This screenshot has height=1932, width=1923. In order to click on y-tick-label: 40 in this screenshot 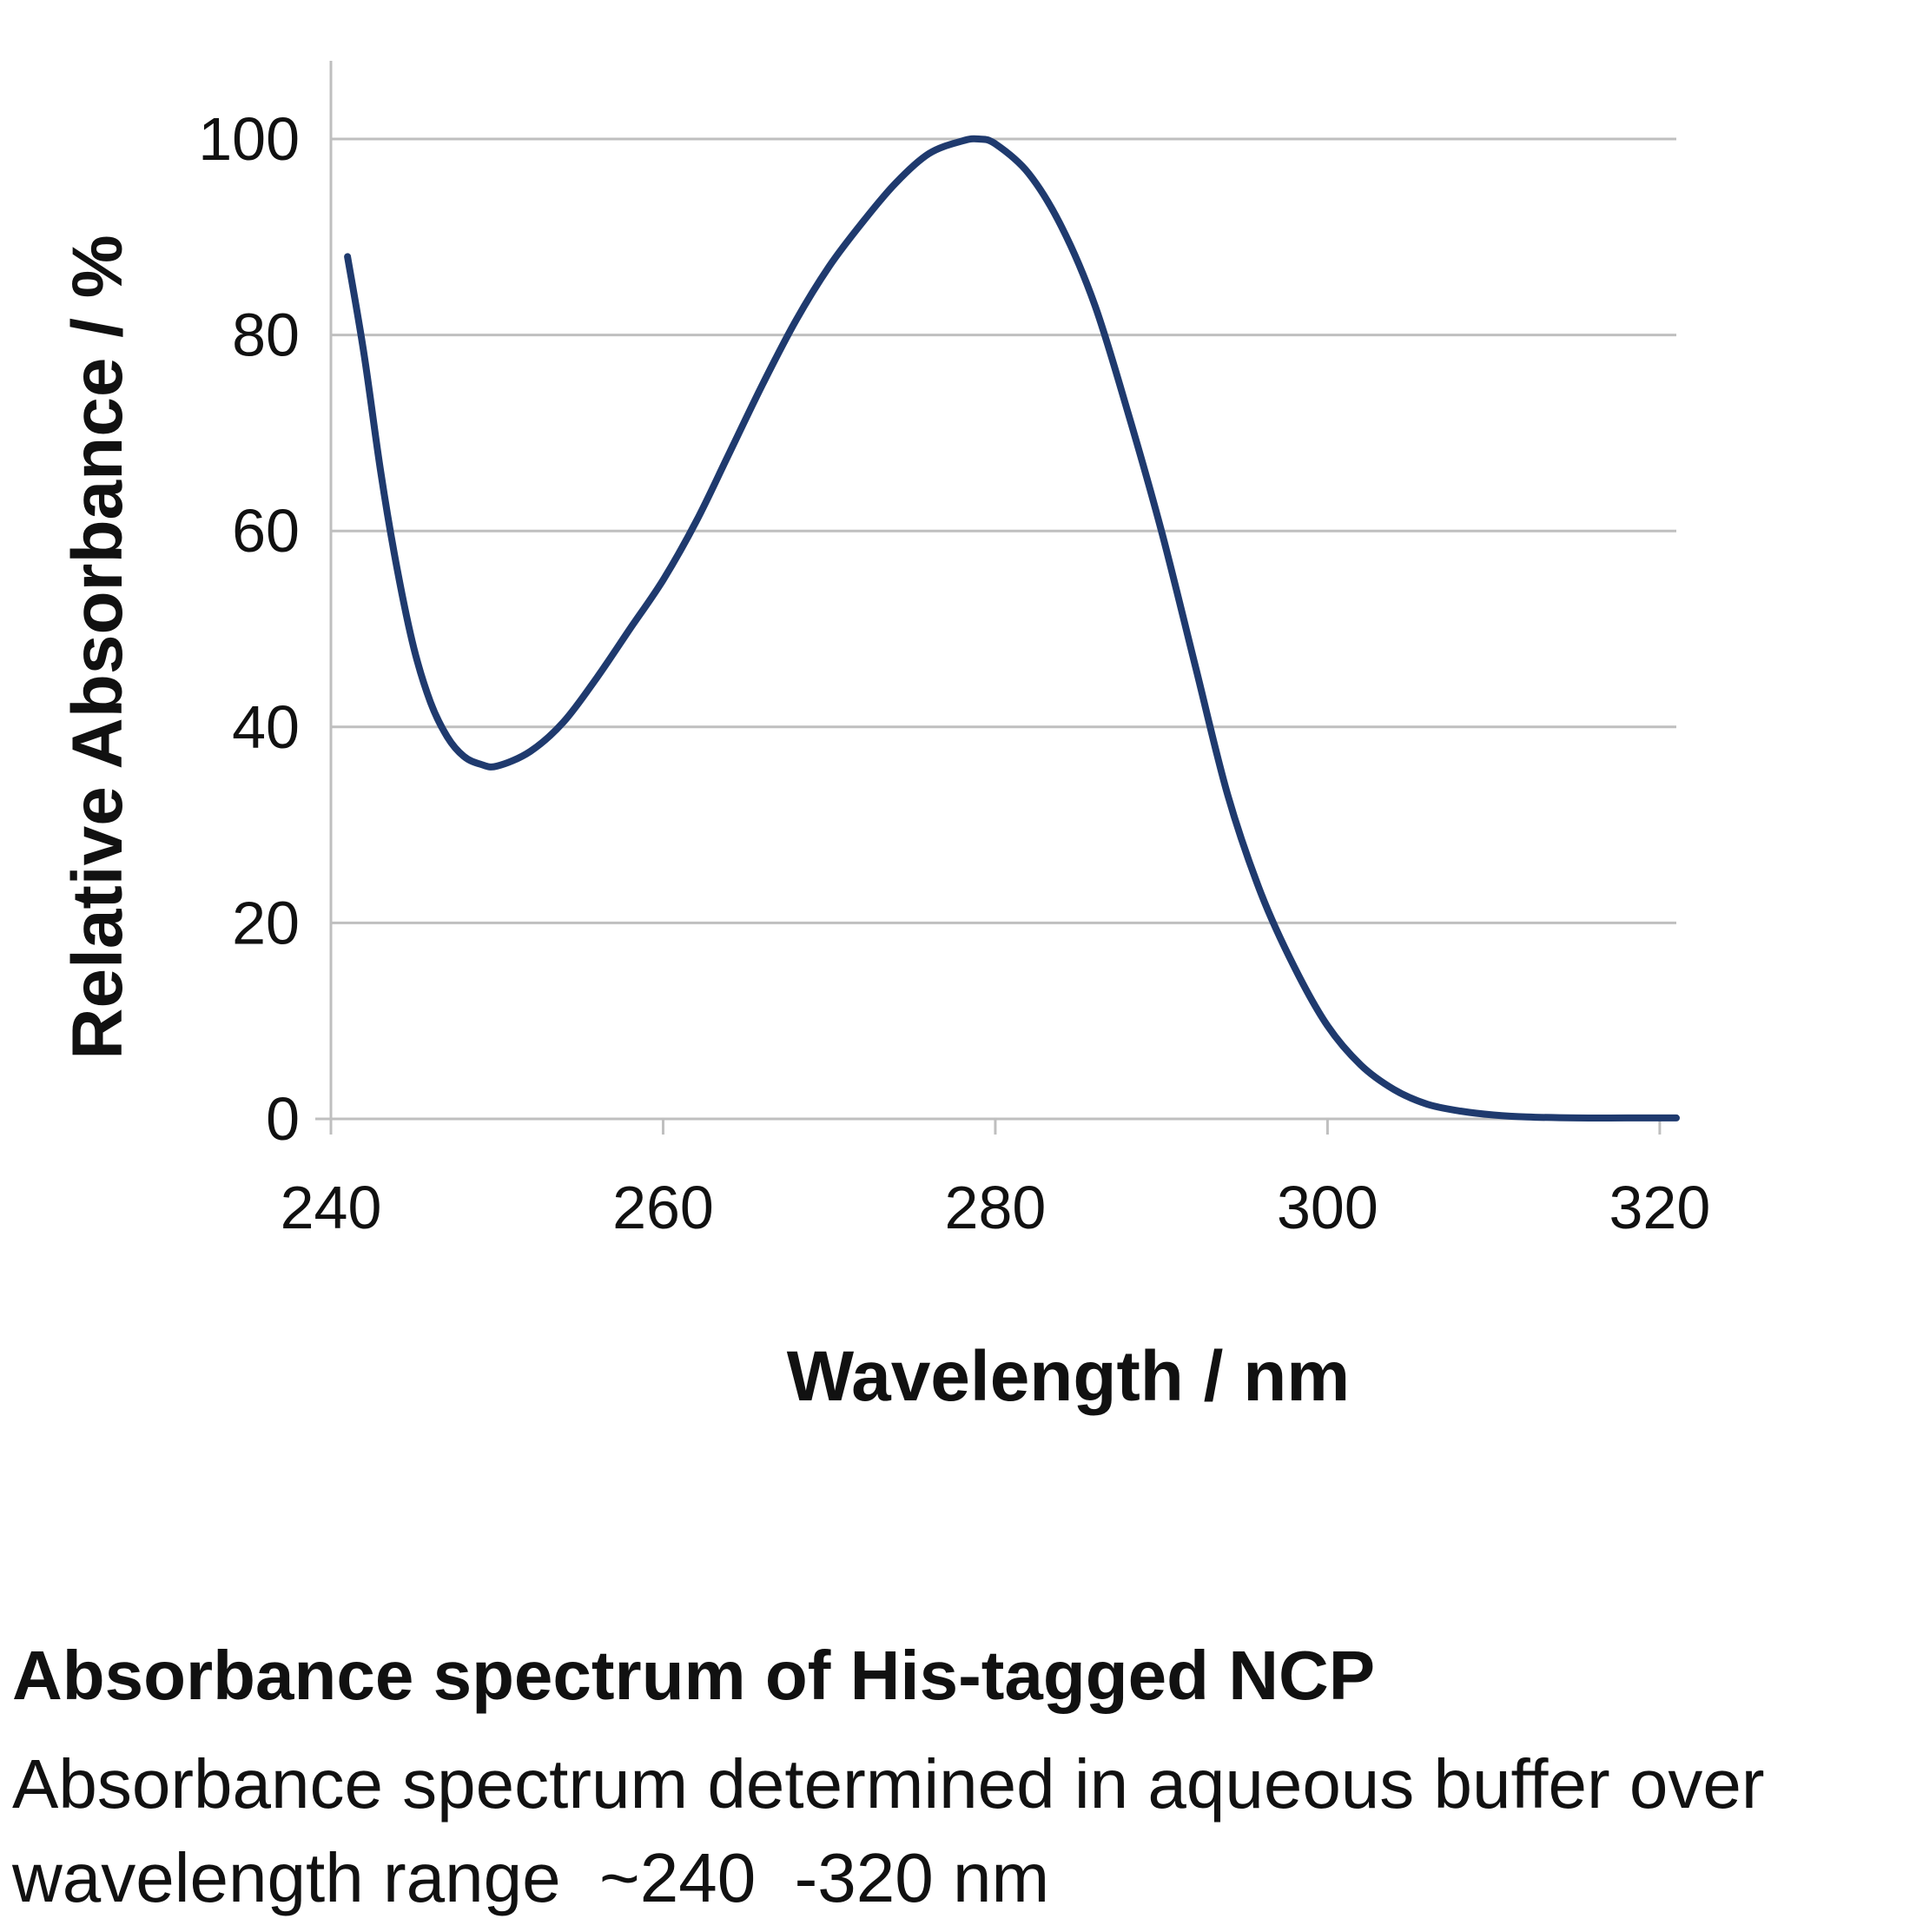, I will do `click(266, 727)`.